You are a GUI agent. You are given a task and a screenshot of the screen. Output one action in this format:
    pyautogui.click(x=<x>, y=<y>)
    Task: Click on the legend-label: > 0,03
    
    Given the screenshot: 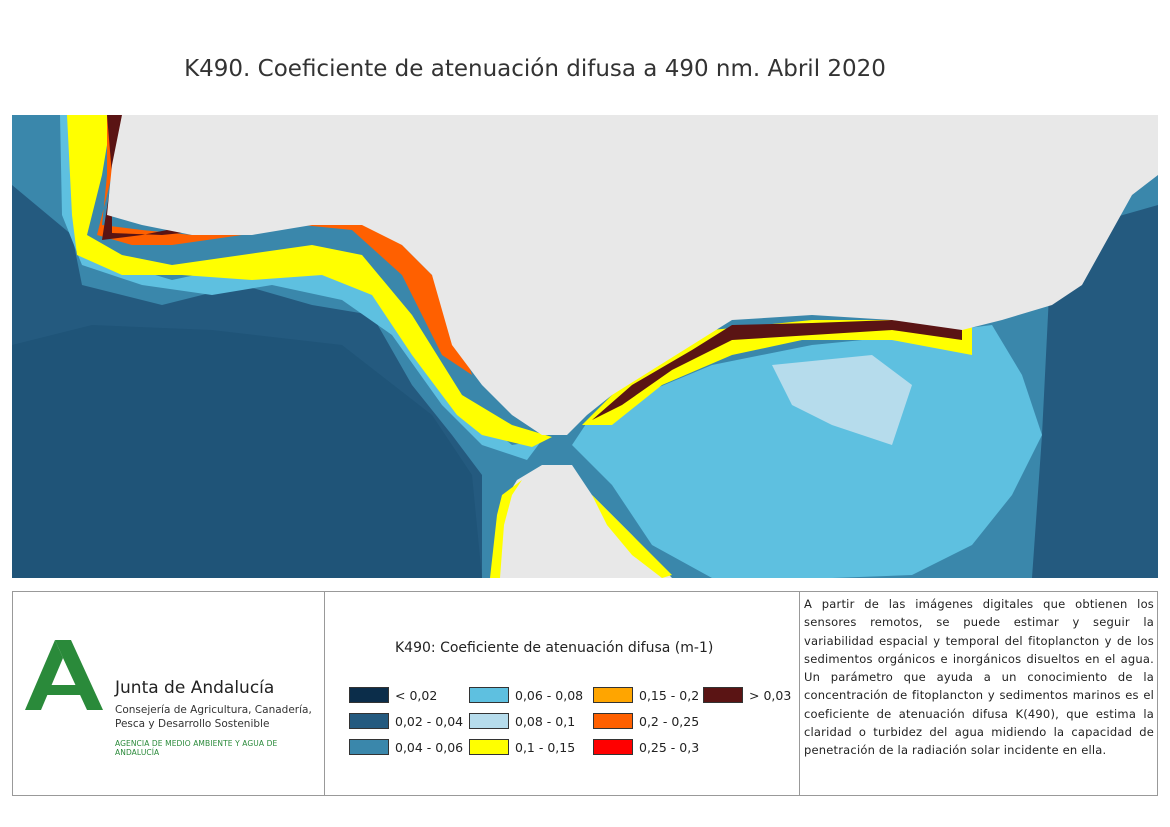 What is the action you would take?
    pyautogui.click(x=770, y=695)
    